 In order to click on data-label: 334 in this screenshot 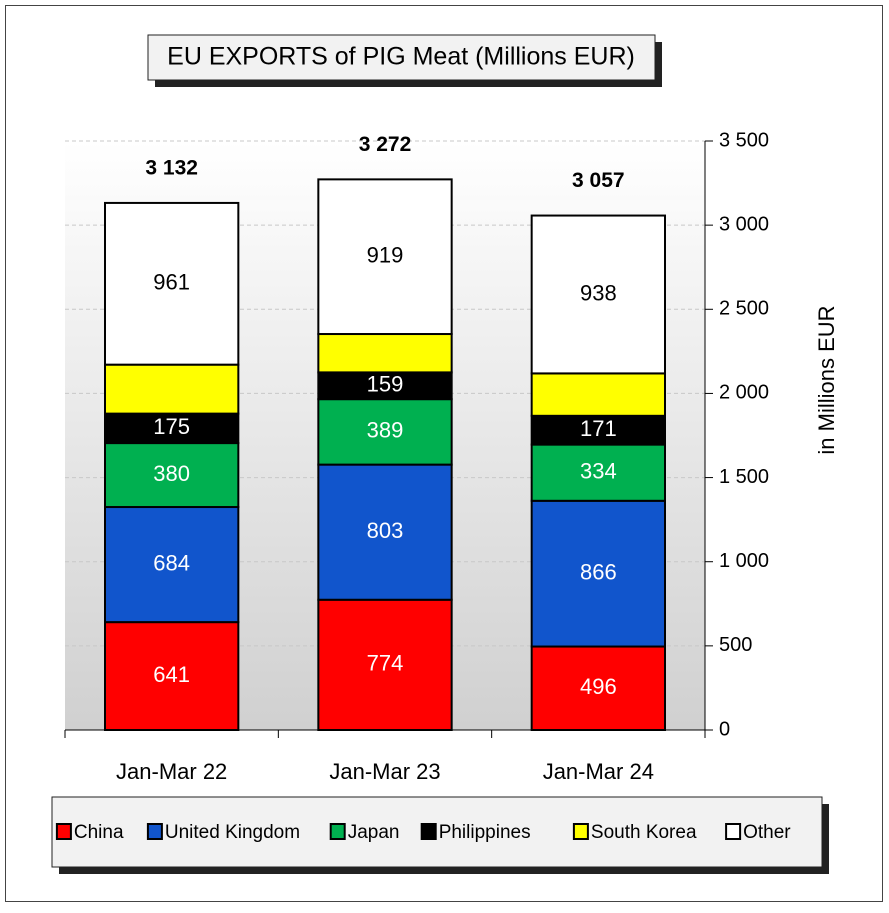, I will do `click(598, 471)`.